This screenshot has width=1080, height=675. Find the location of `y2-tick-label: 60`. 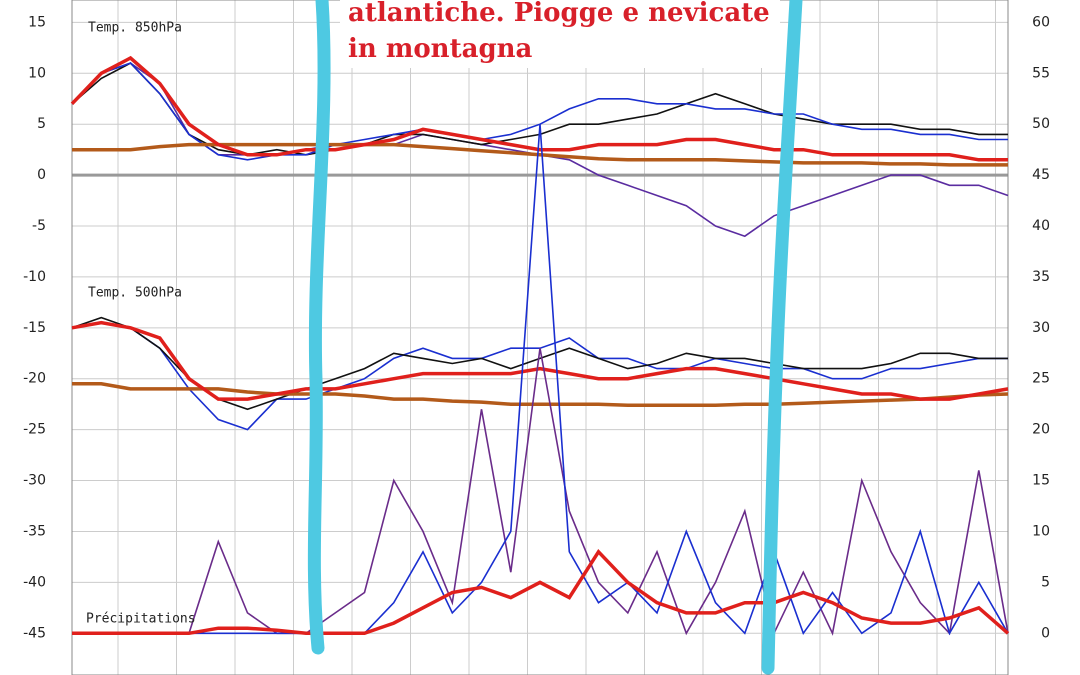

y2-tick-label: 60 is located at coordinates (1041, 22).